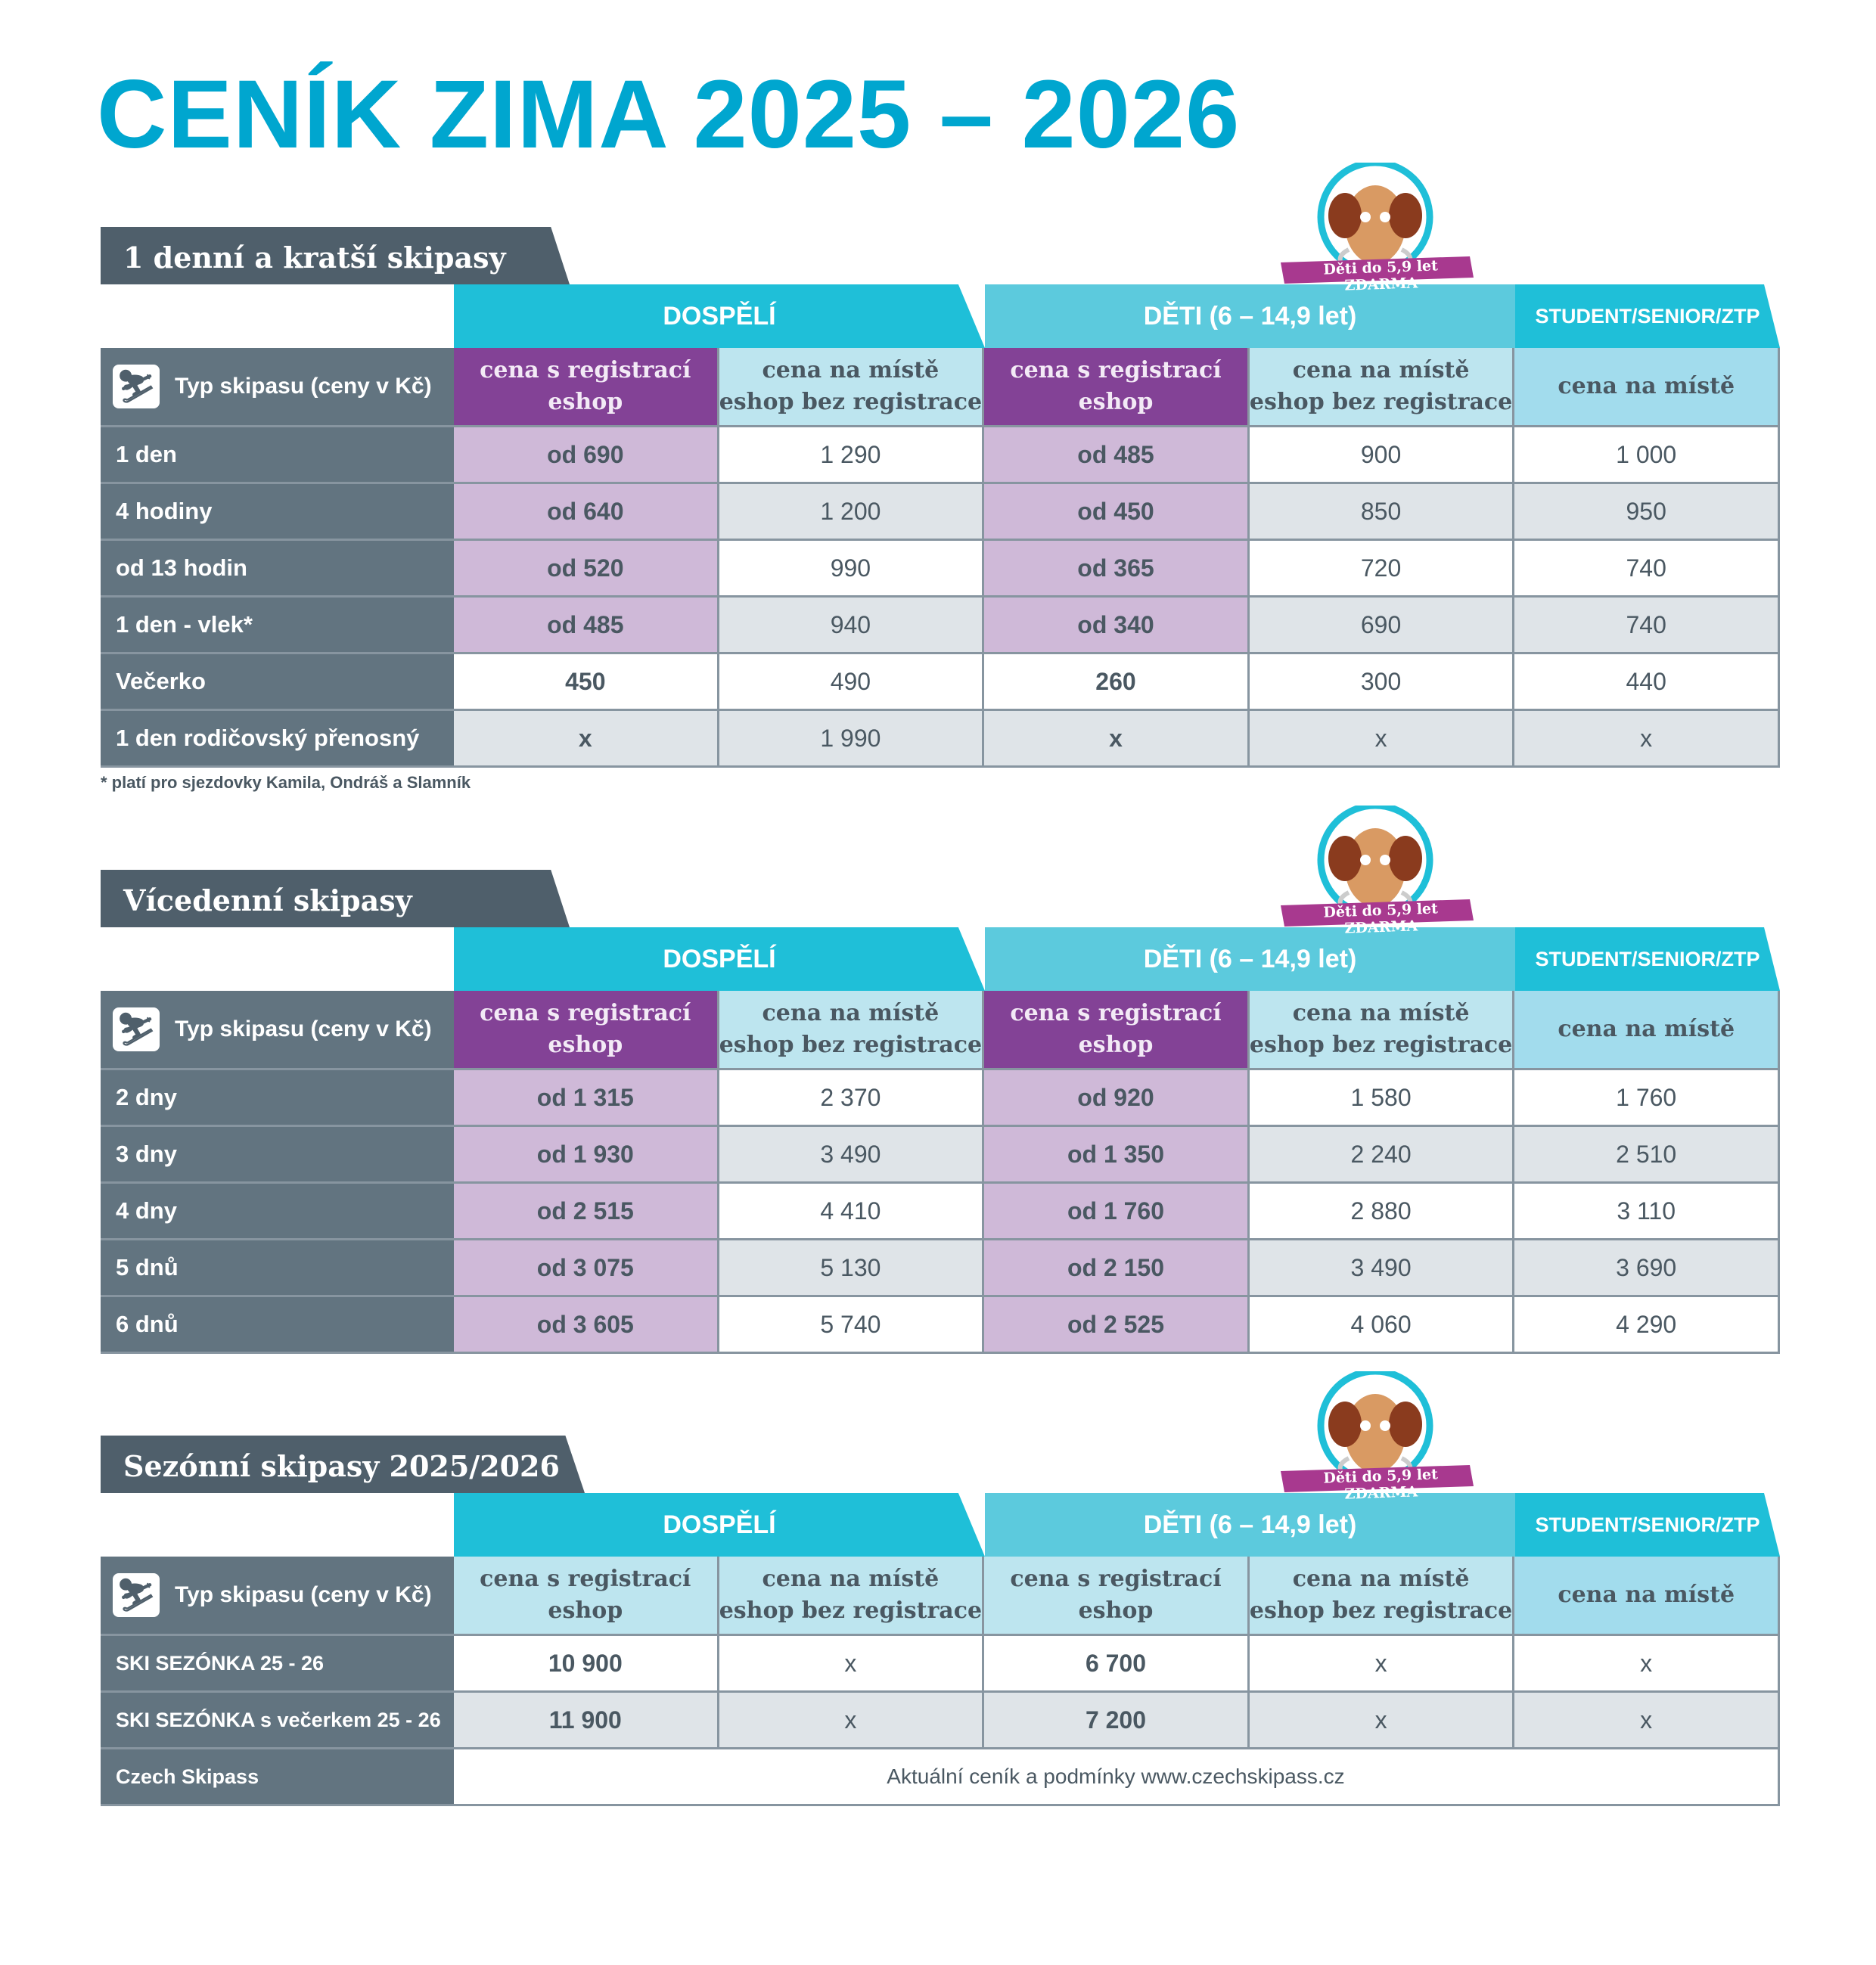 This screenshot has width=1876, height=1965. I want to click on price-cell: 440, so click(1647, 682).